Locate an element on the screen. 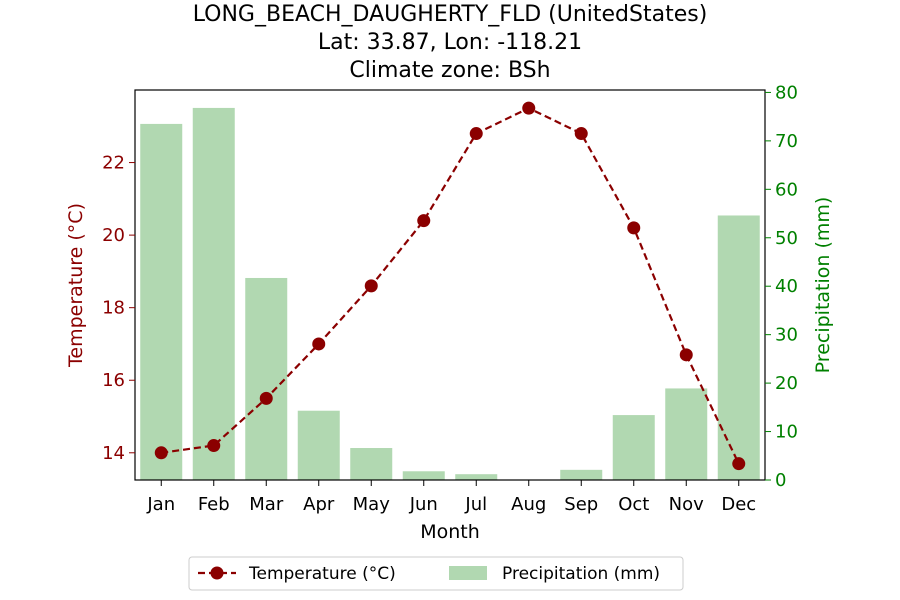  y-right-tick-label-50: 50 is located at coordinates (786, 238).